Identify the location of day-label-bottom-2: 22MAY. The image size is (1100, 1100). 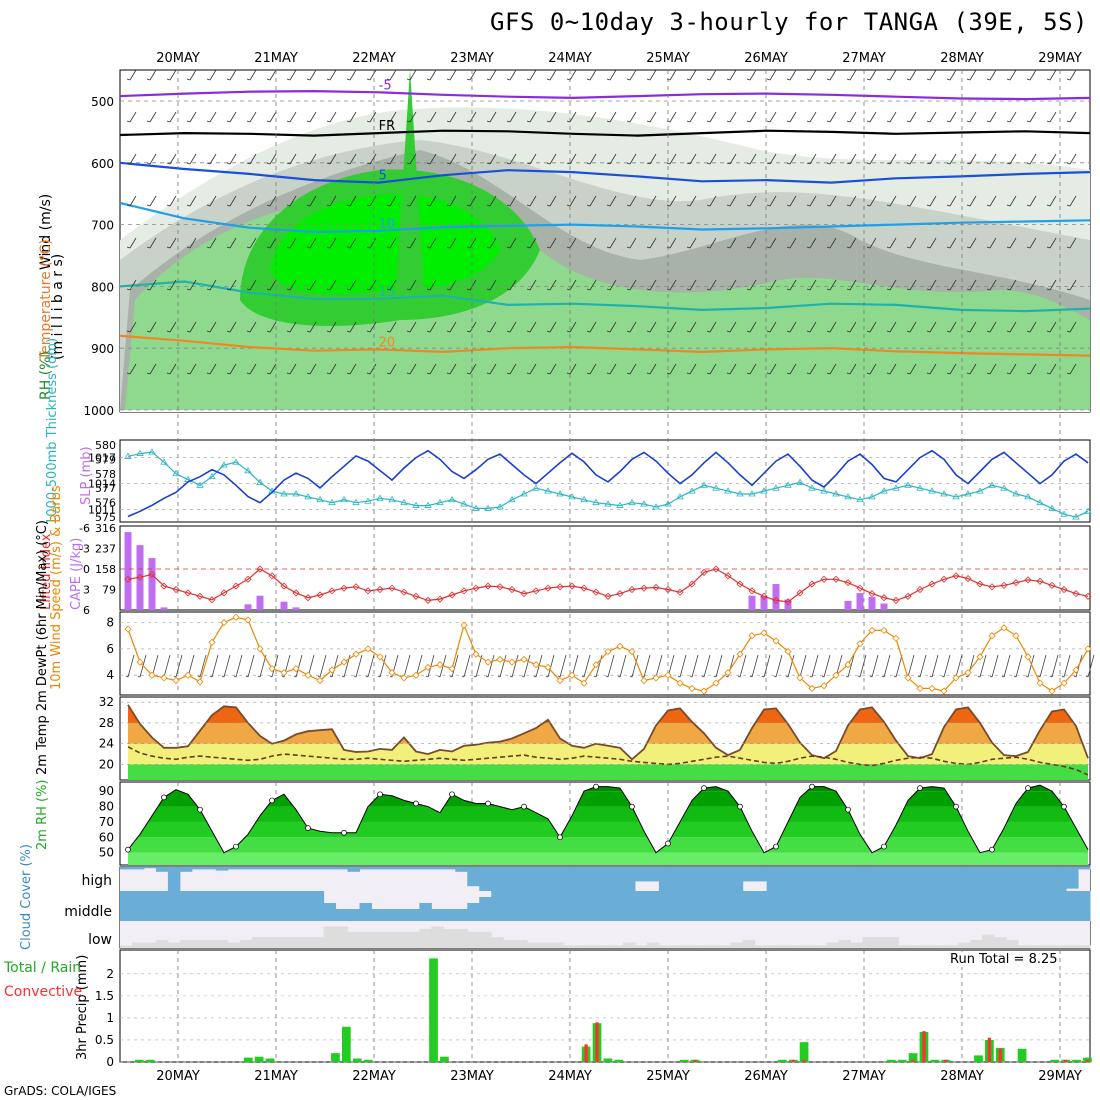
(374, 1076).